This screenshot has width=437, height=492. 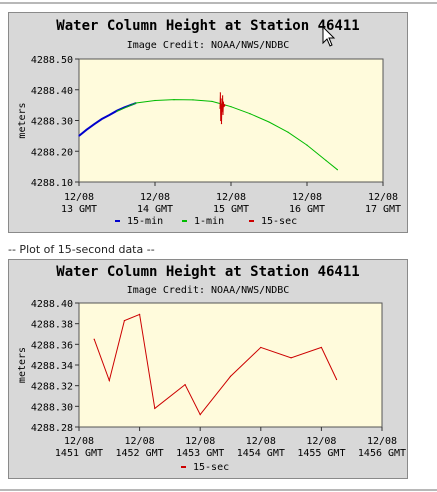 What do you see at coordinates (52, 345) in the screenshot?
I see `y-tick-label: 4288.36` at bounding box center [52, 345].